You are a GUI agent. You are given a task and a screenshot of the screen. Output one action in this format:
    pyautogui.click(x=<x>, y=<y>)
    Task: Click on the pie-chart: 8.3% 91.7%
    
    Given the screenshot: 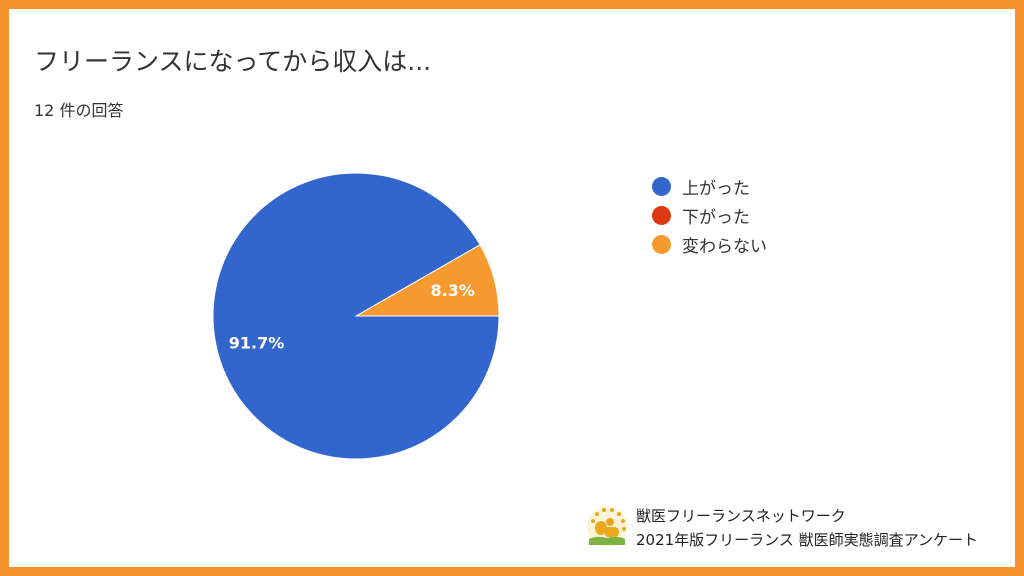 What is the action you would take?
    pyautogui.click(x=356, y=316)
    